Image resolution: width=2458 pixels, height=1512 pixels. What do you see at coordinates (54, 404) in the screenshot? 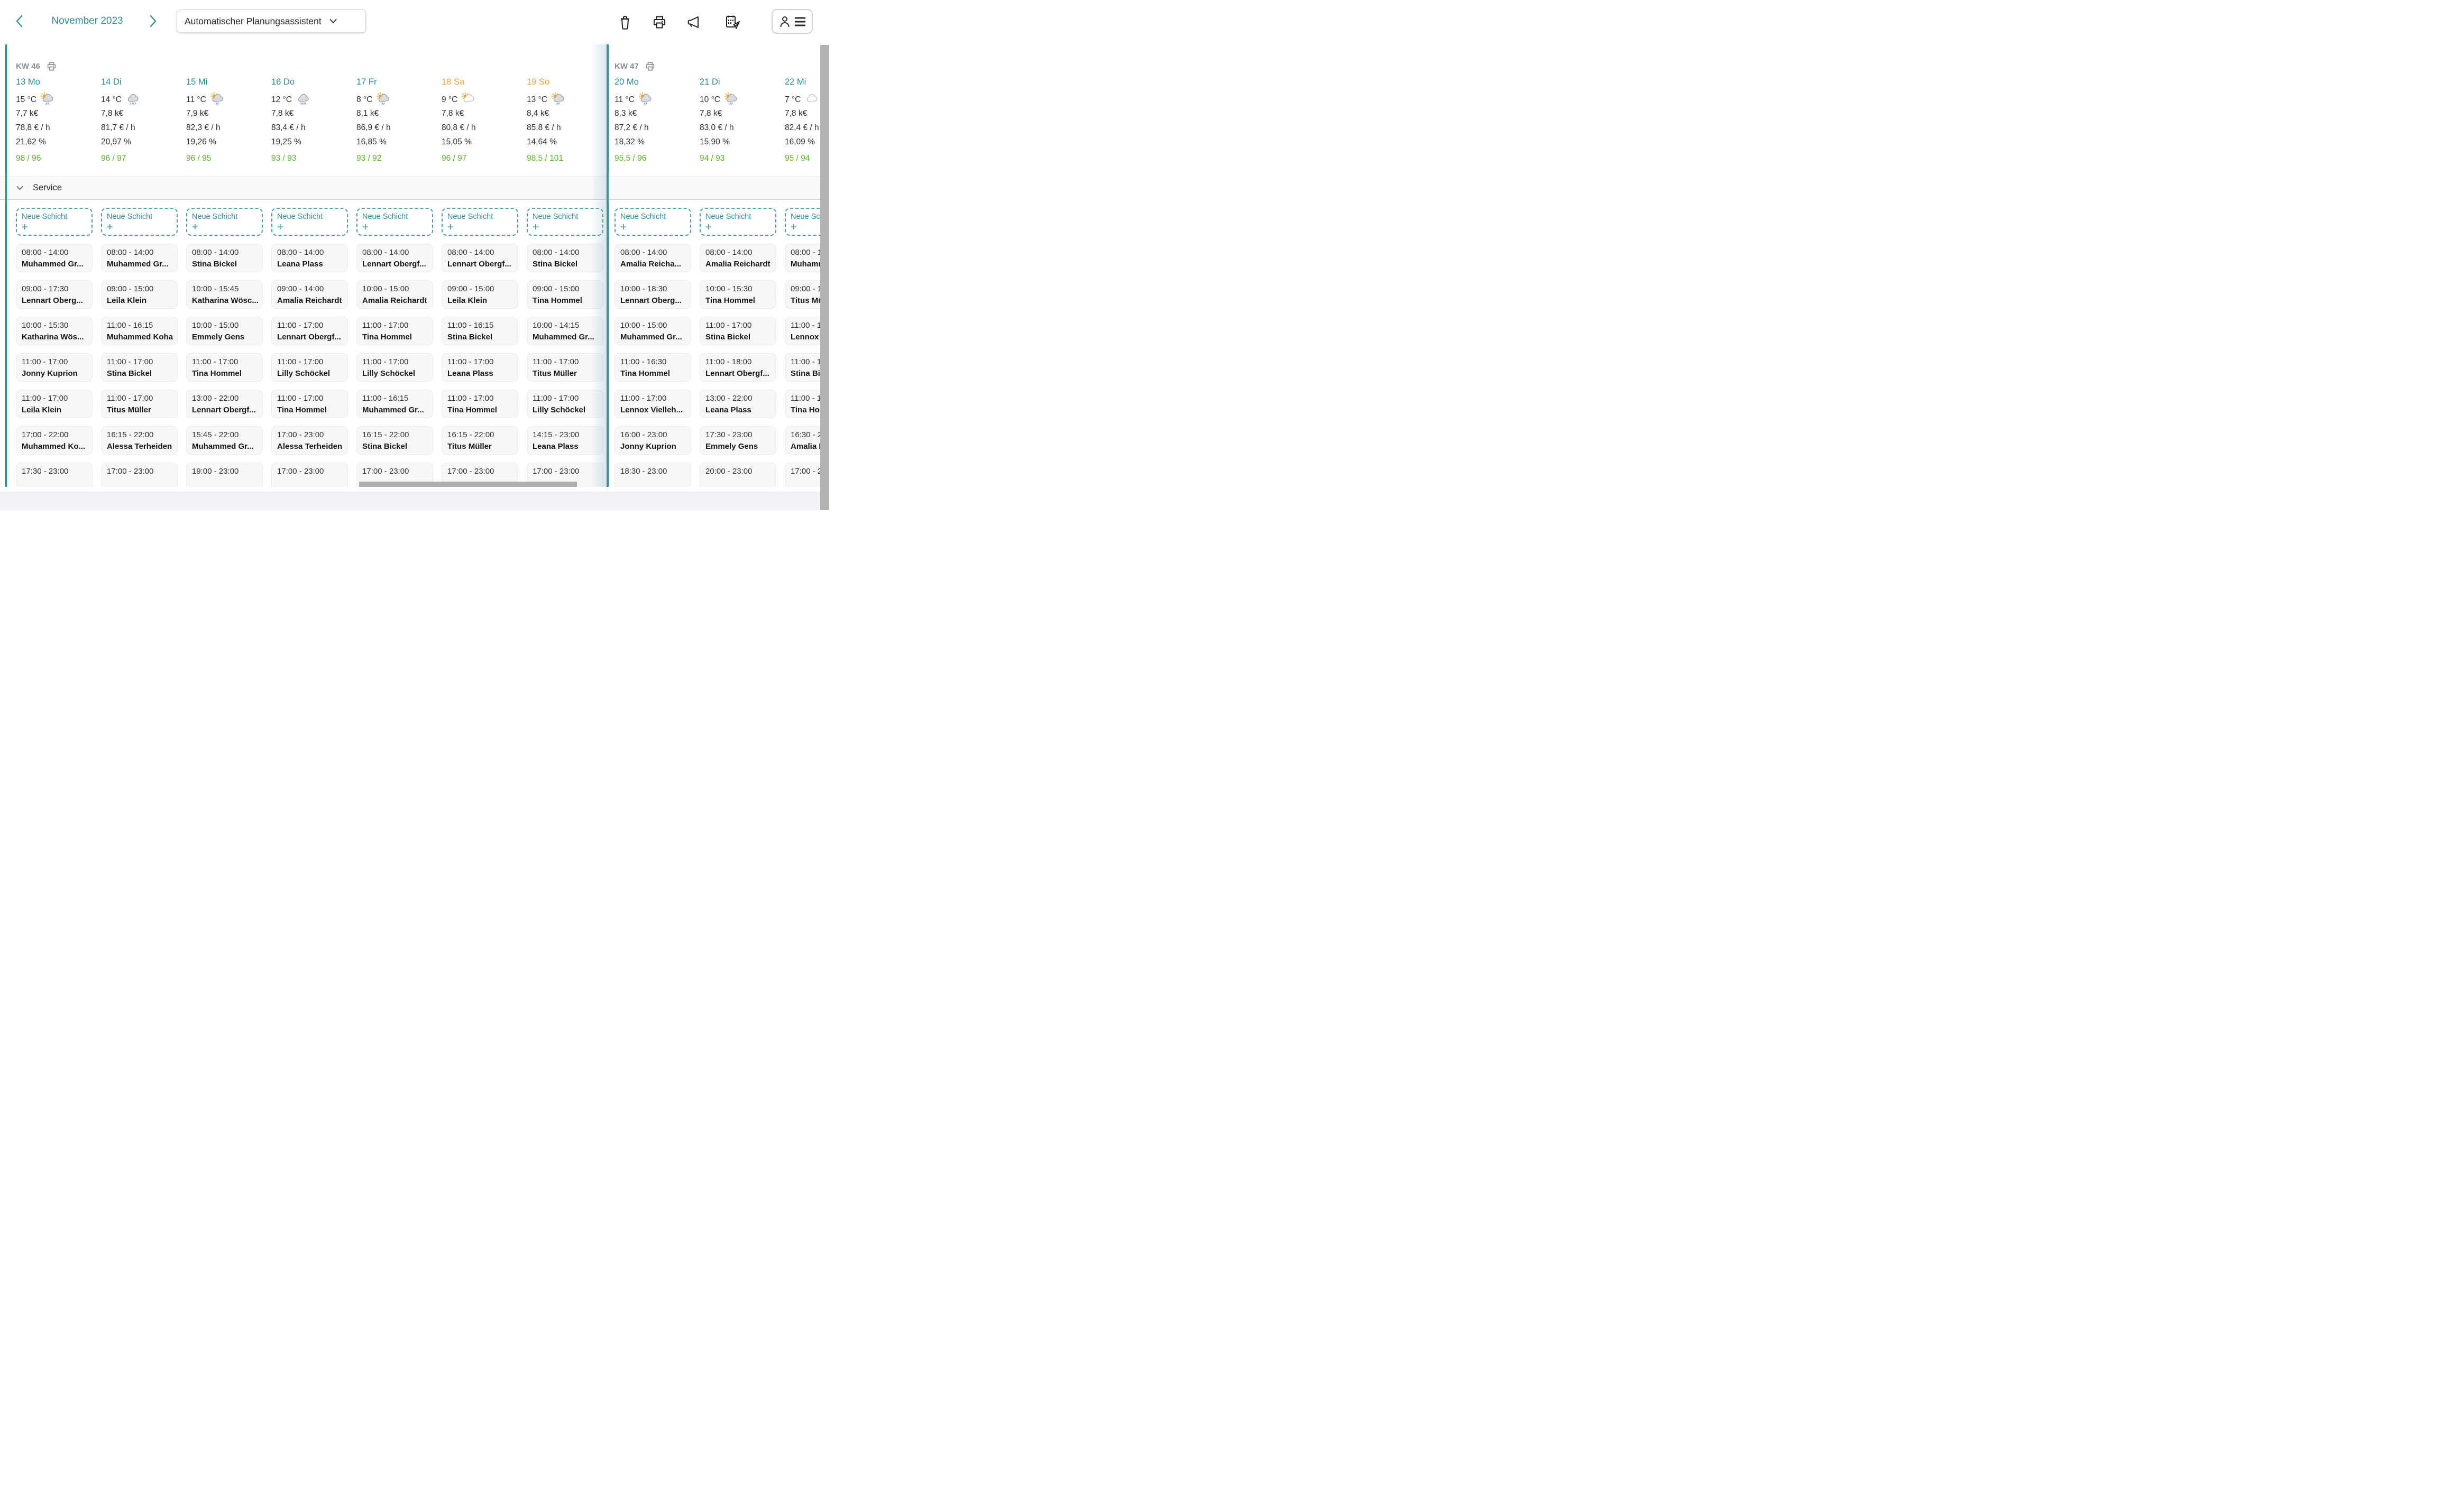
I see `shift-card: 11:00 - 17:00 Leila Klein` at bounding box center [54, 404].